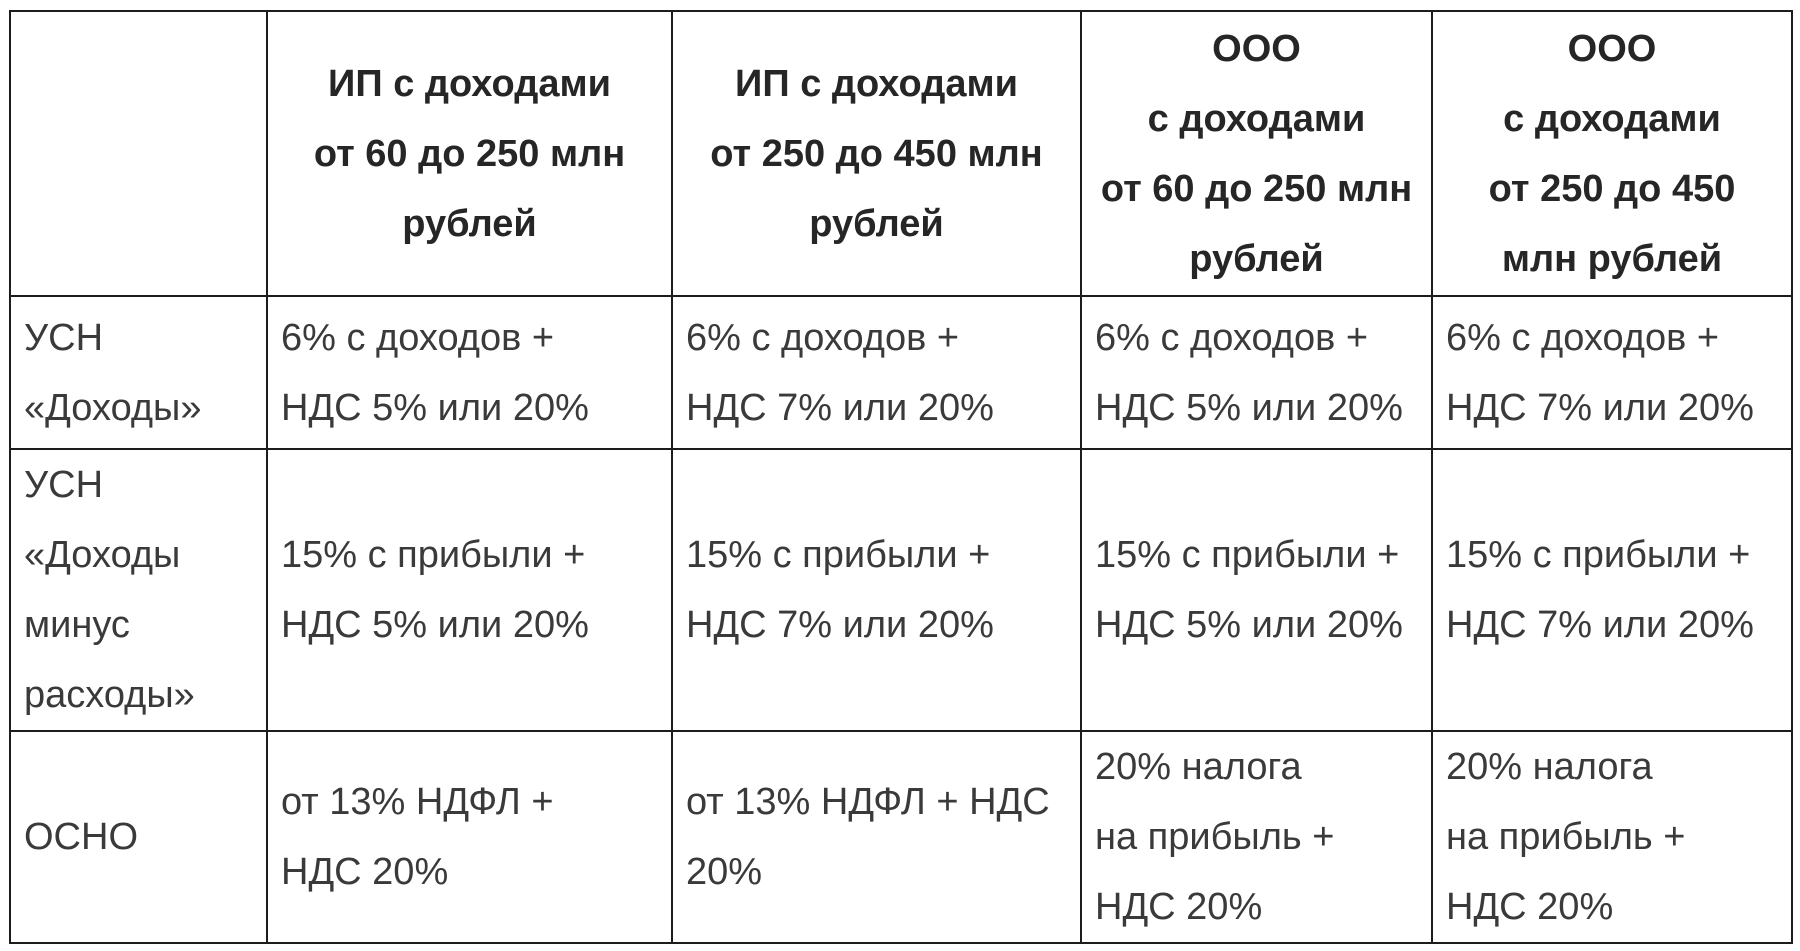  What do you see at coordinates (138, 837) in the screenshot?
I see `row-header-osno: ОСНО` at bounding box center [138, 837].